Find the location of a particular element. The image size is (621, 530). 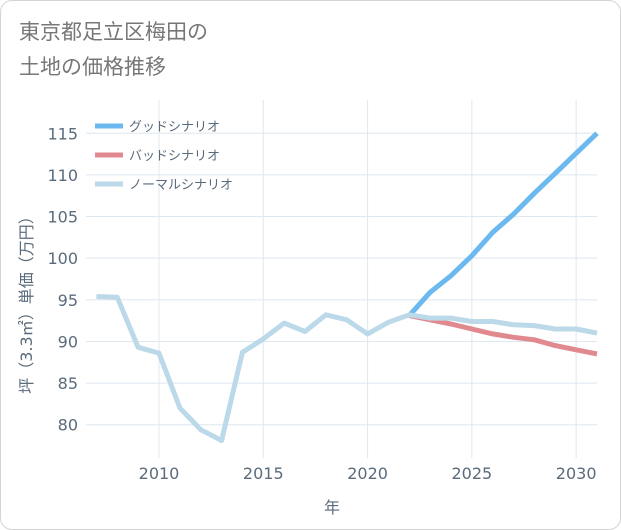

y-tick-labels: 80 85 90 95 100 105 110 115 is located at coordinates (62, 279).